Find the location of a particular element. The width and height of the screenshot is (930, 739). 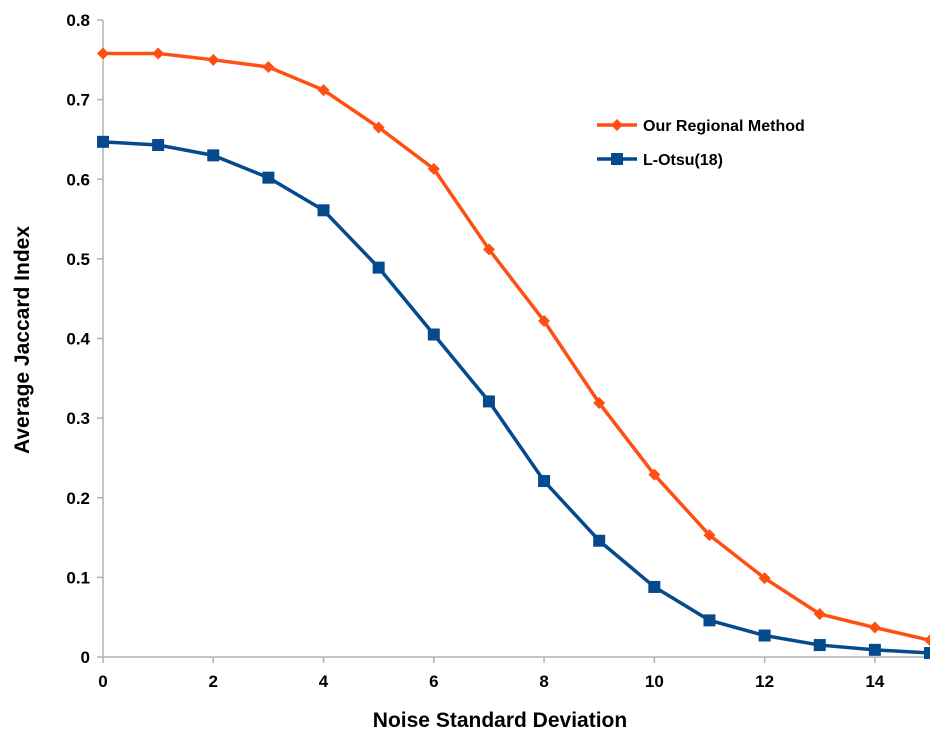

y-tick-label: 0.2 is located at coordinates (78, 498).